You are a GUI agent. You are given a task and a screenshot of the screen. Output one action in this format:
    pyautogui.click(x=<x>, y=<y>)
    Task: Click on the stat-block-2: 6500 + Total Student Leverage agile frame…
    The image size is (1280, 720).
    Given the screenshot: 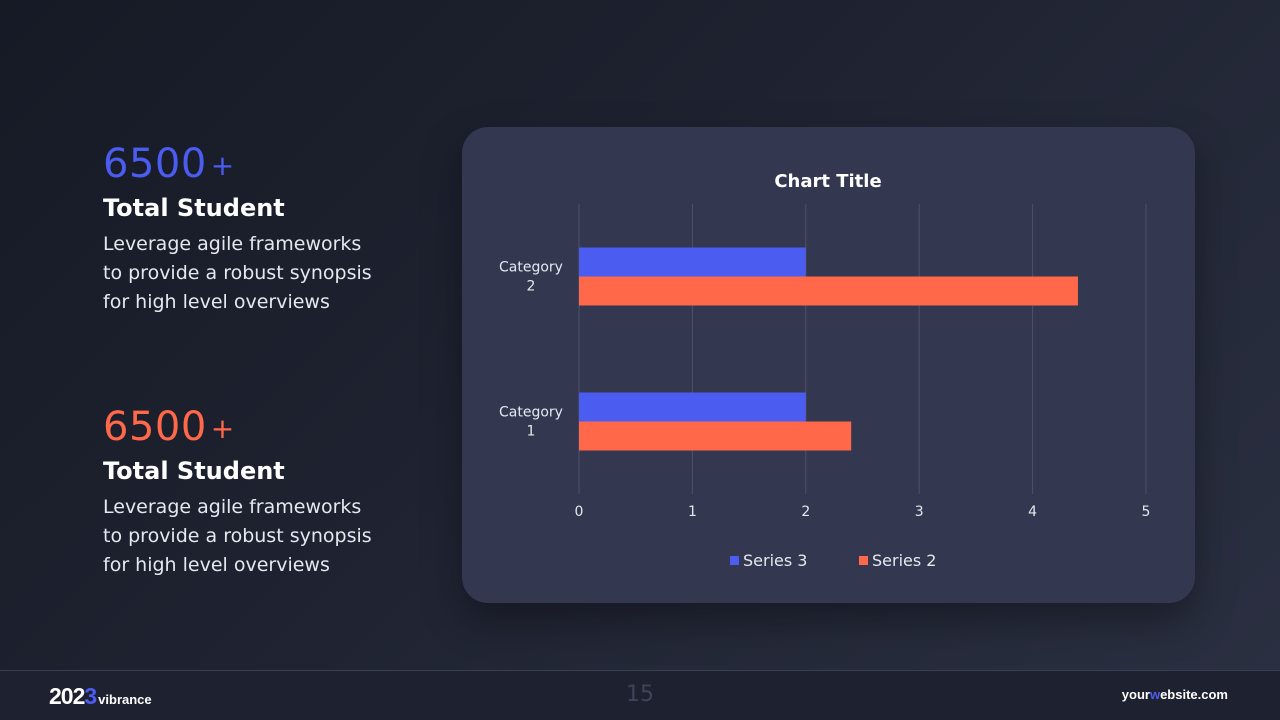 What is the action you would take?
    pyautogui.click(x=248, y=492)
    